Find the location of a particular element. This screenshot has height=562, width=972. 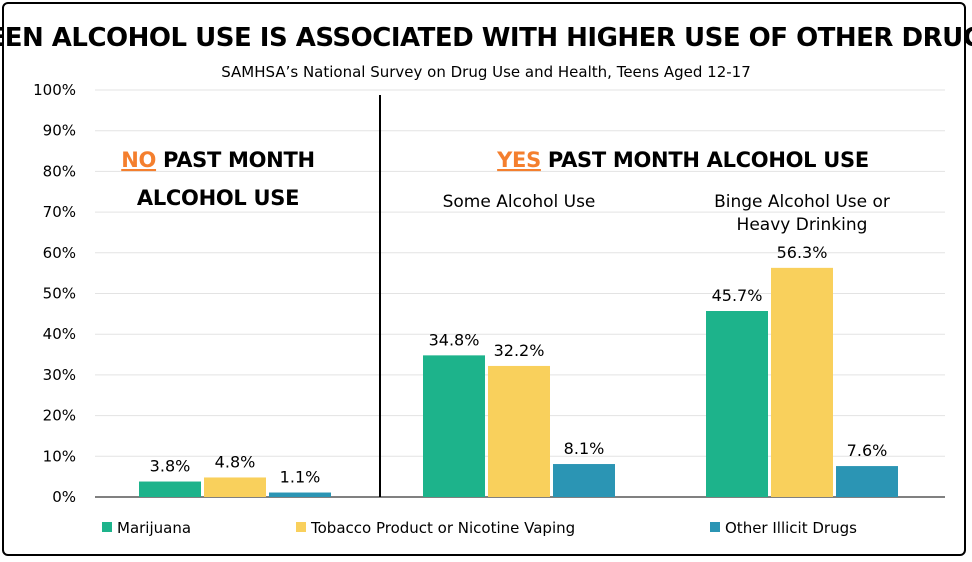

group-label: Heavy Drinking is located at coordinates (802, 225).